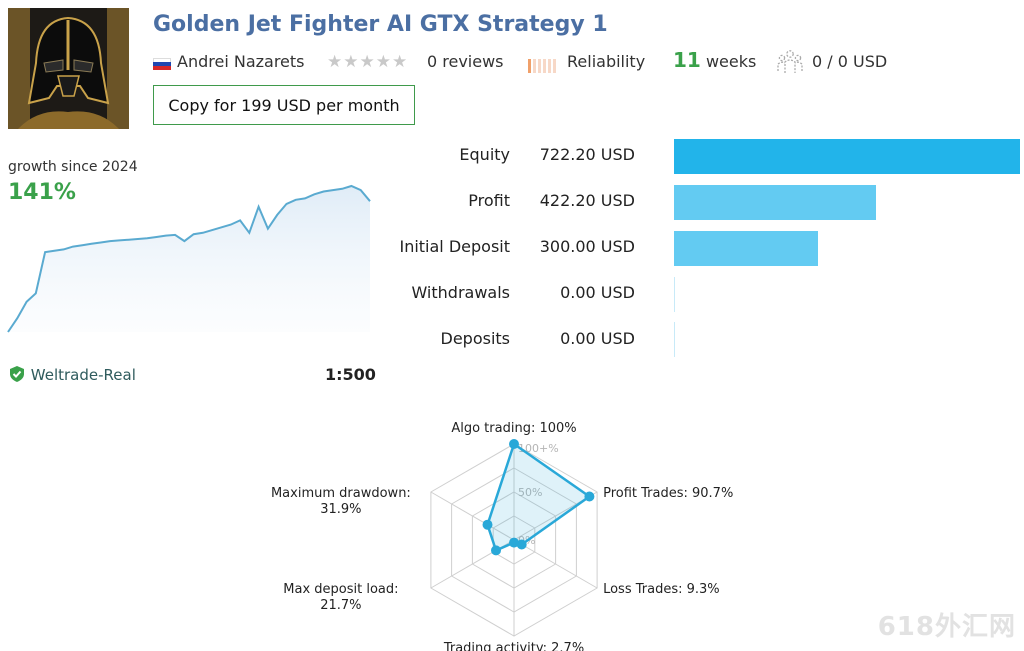 Image resolution: width=1024 pixels, height=651 pixels. Describe the element at coordinates (340, 597) in the screenshot. I see `radar-axis-label: Max deposit load: 21.7%` at that location.